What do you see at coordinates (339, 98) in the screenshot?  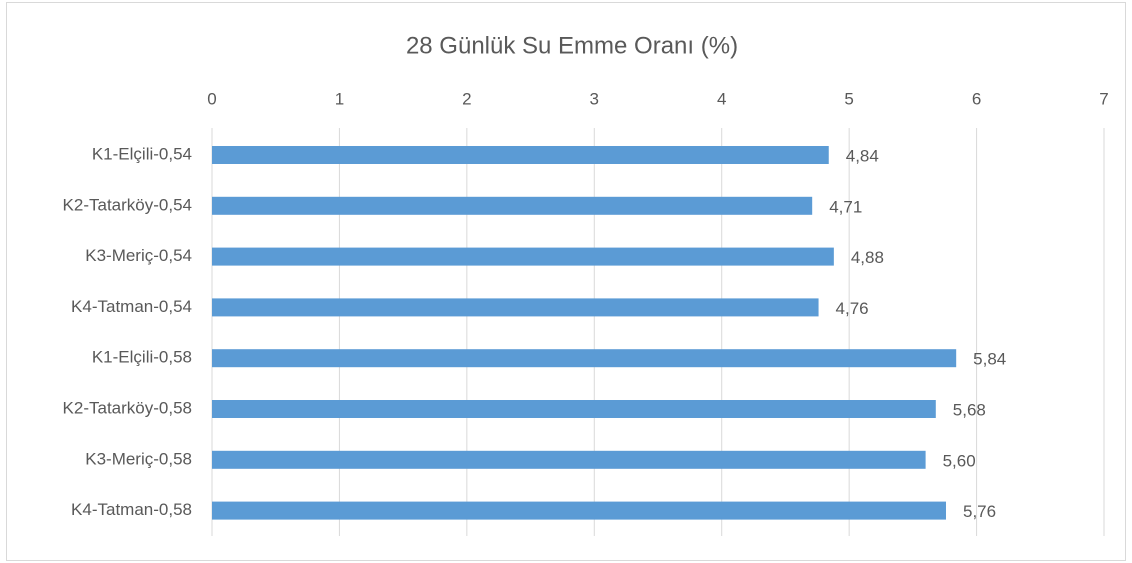 I see `x-tick-label: 1` at bounding box center [339, 98].